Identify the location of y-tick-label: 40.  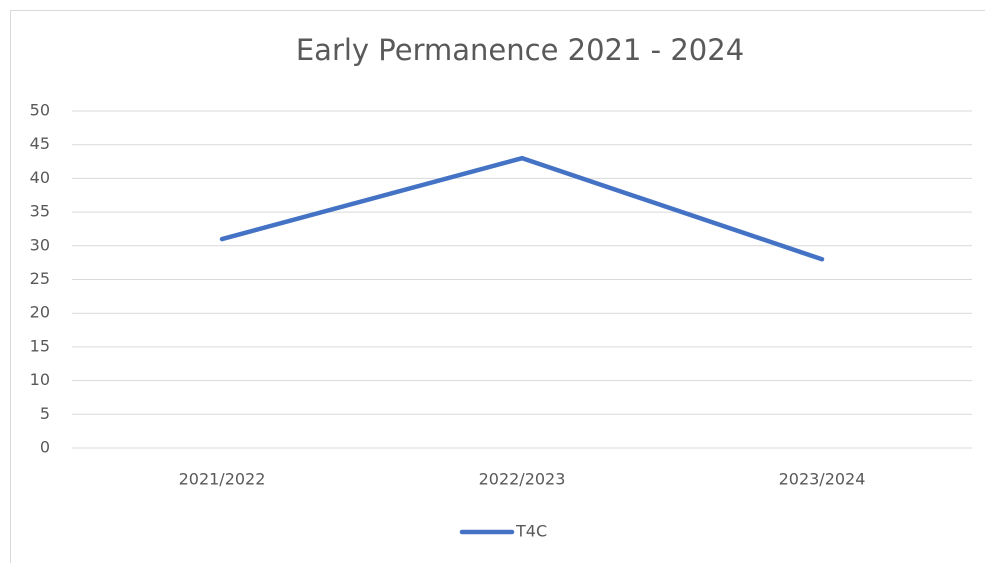
(40, 177).